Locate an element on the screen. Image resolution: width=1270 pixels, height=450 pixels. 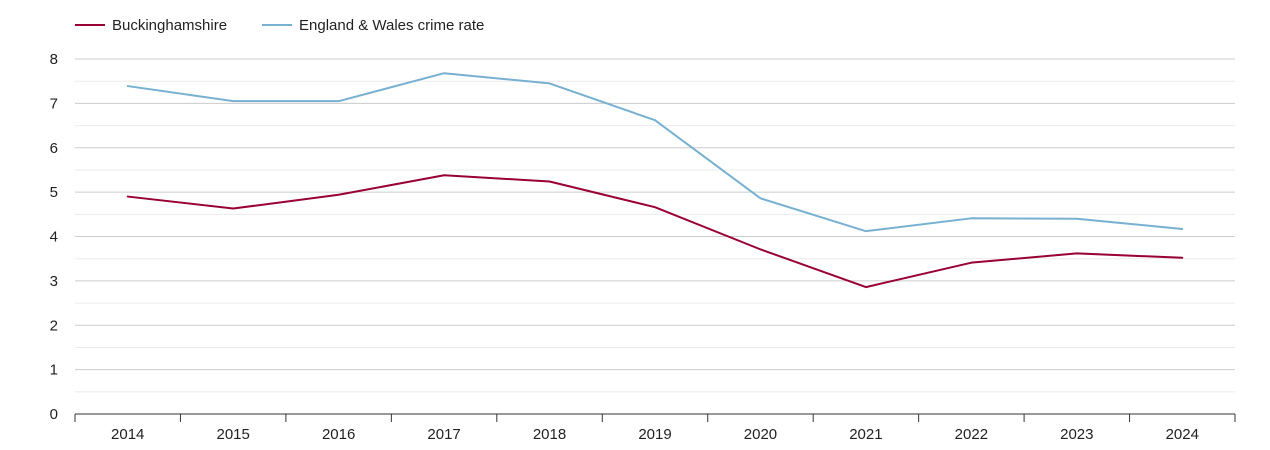
y-tick-label: 6 is located at coordinates (54, 148).